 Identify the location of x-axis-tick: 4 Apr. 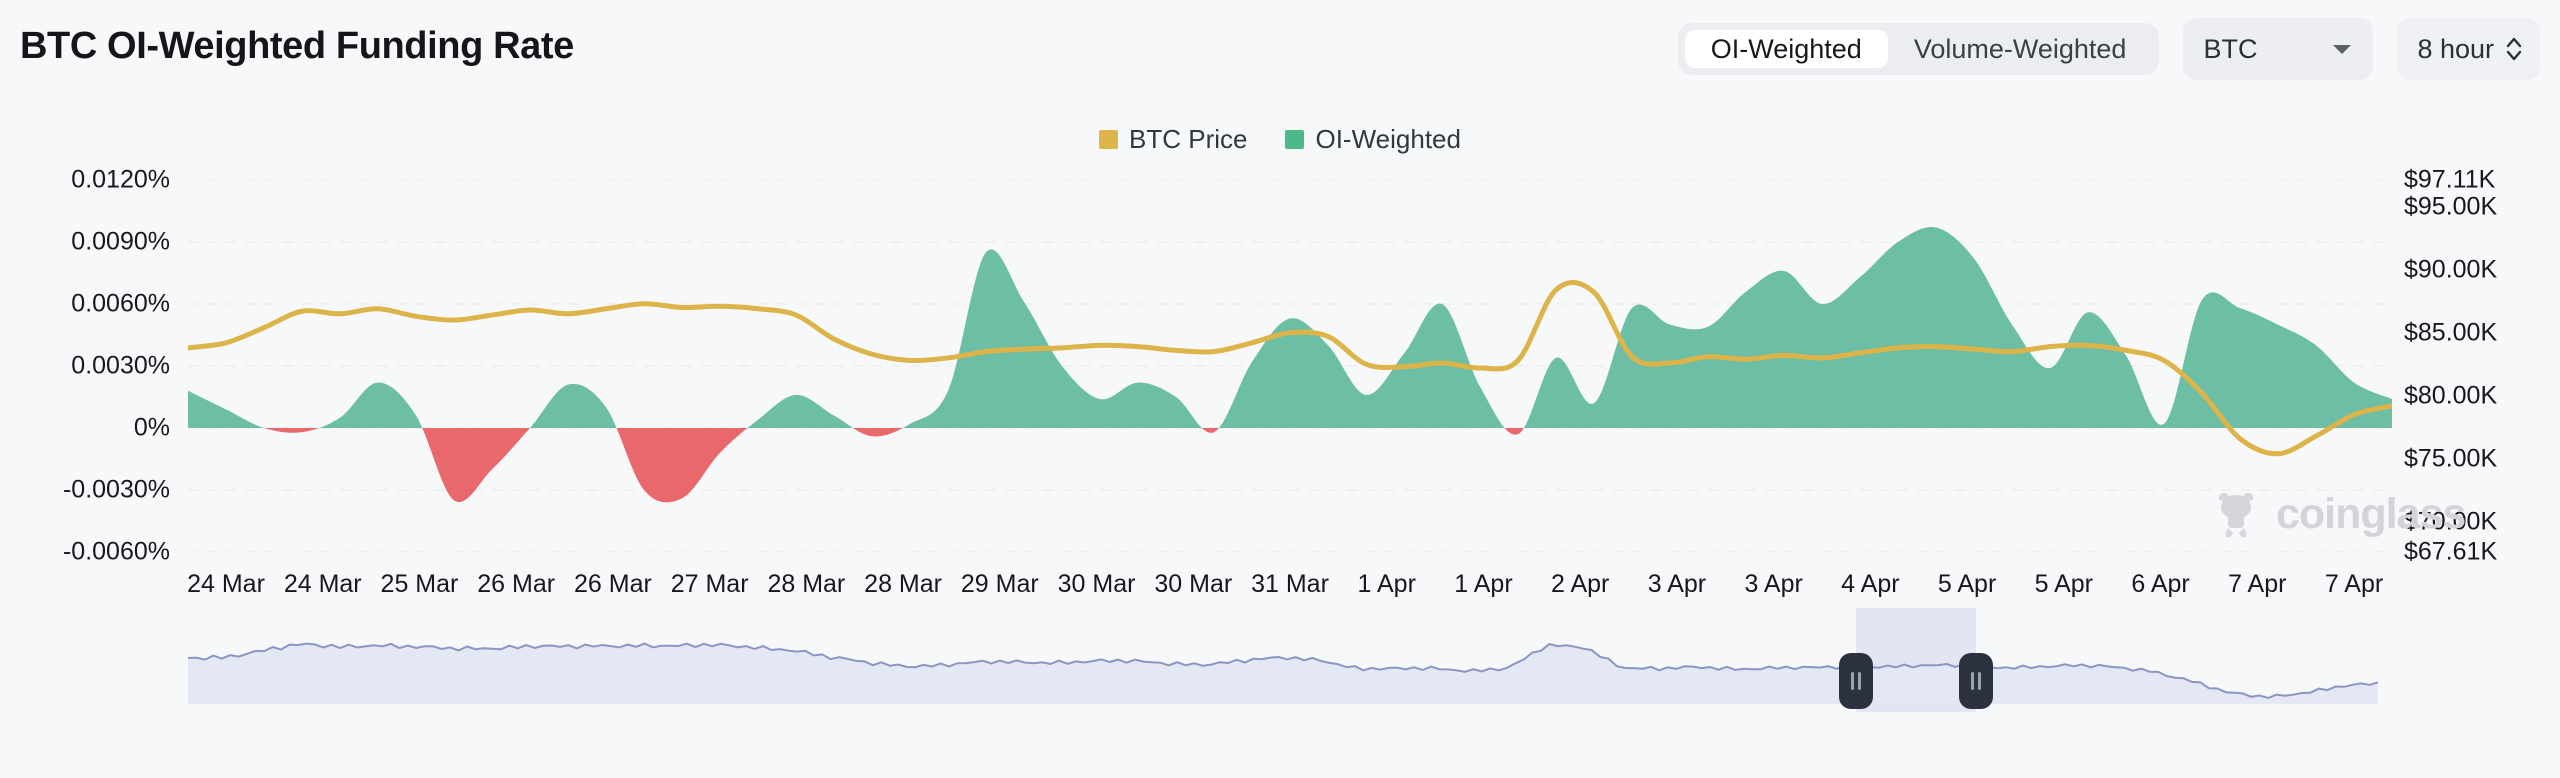
(1870, 584).